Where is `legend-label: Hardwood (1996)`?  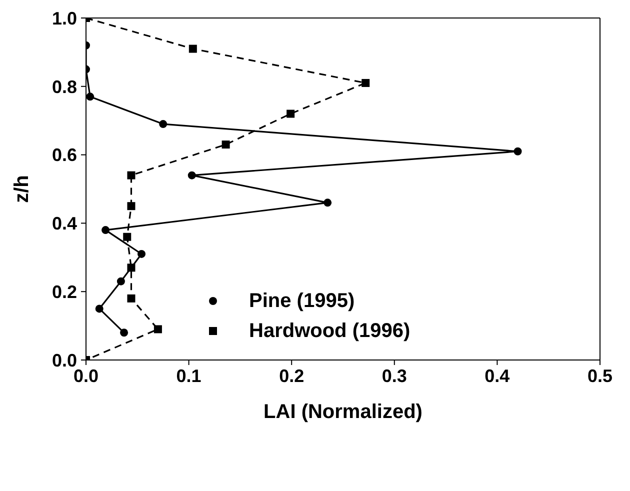
legend-label: Hardwood (1996) is located at coordinates (329, 331).